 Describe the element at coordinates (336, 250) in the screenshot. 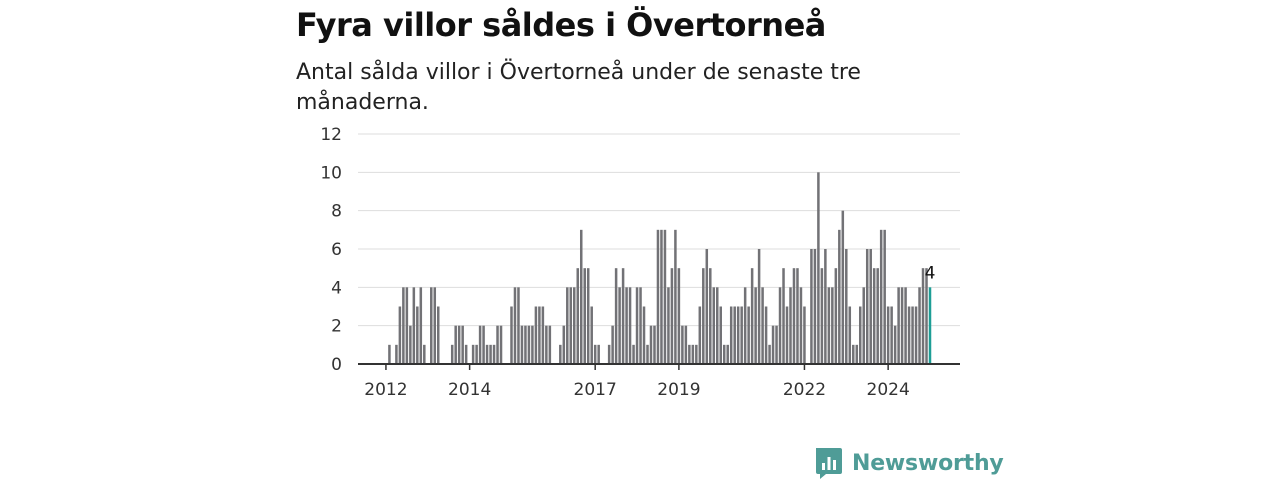

I see `y-tick-label: 6` at that location.